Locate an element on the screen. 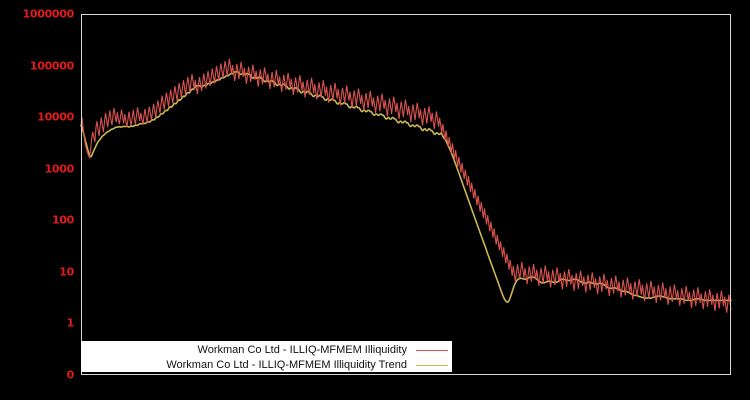 The width and height of the screenshot is (750, 400). y-axis-tick-label: 10 is located at coordinates (66, 272).